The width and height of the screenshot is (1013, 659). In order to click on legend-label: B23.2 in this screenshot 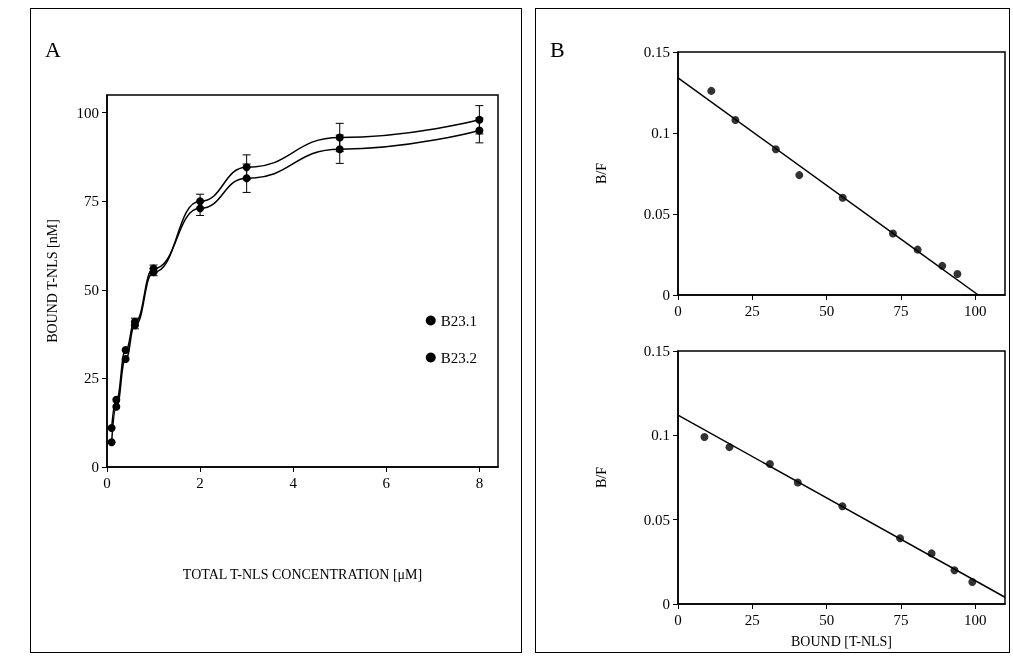, I will do `click(459, 357)`.